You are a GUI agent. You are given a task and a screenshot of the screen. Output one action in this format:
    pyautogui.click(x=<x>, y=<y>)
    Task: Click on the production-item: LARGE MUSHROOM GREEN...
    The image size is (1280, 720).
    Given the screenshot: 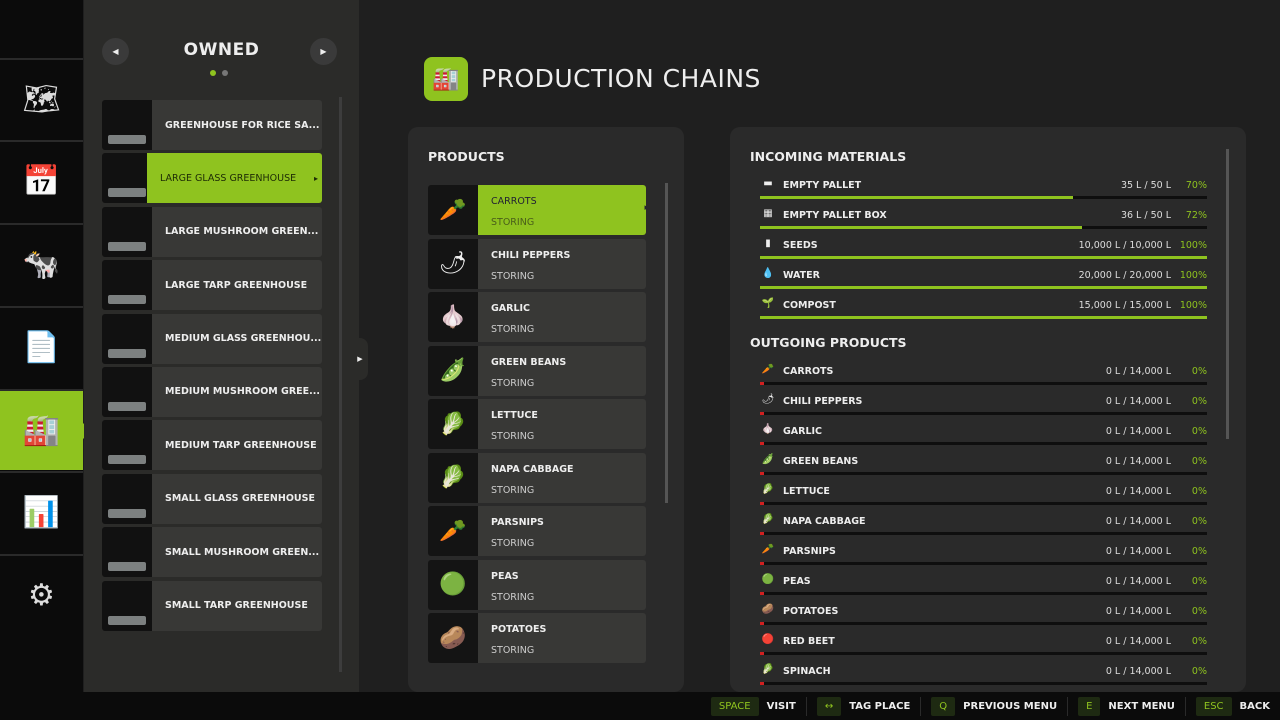 What is the action you would take?
    pyautogui.click(x=212, y=231)
    